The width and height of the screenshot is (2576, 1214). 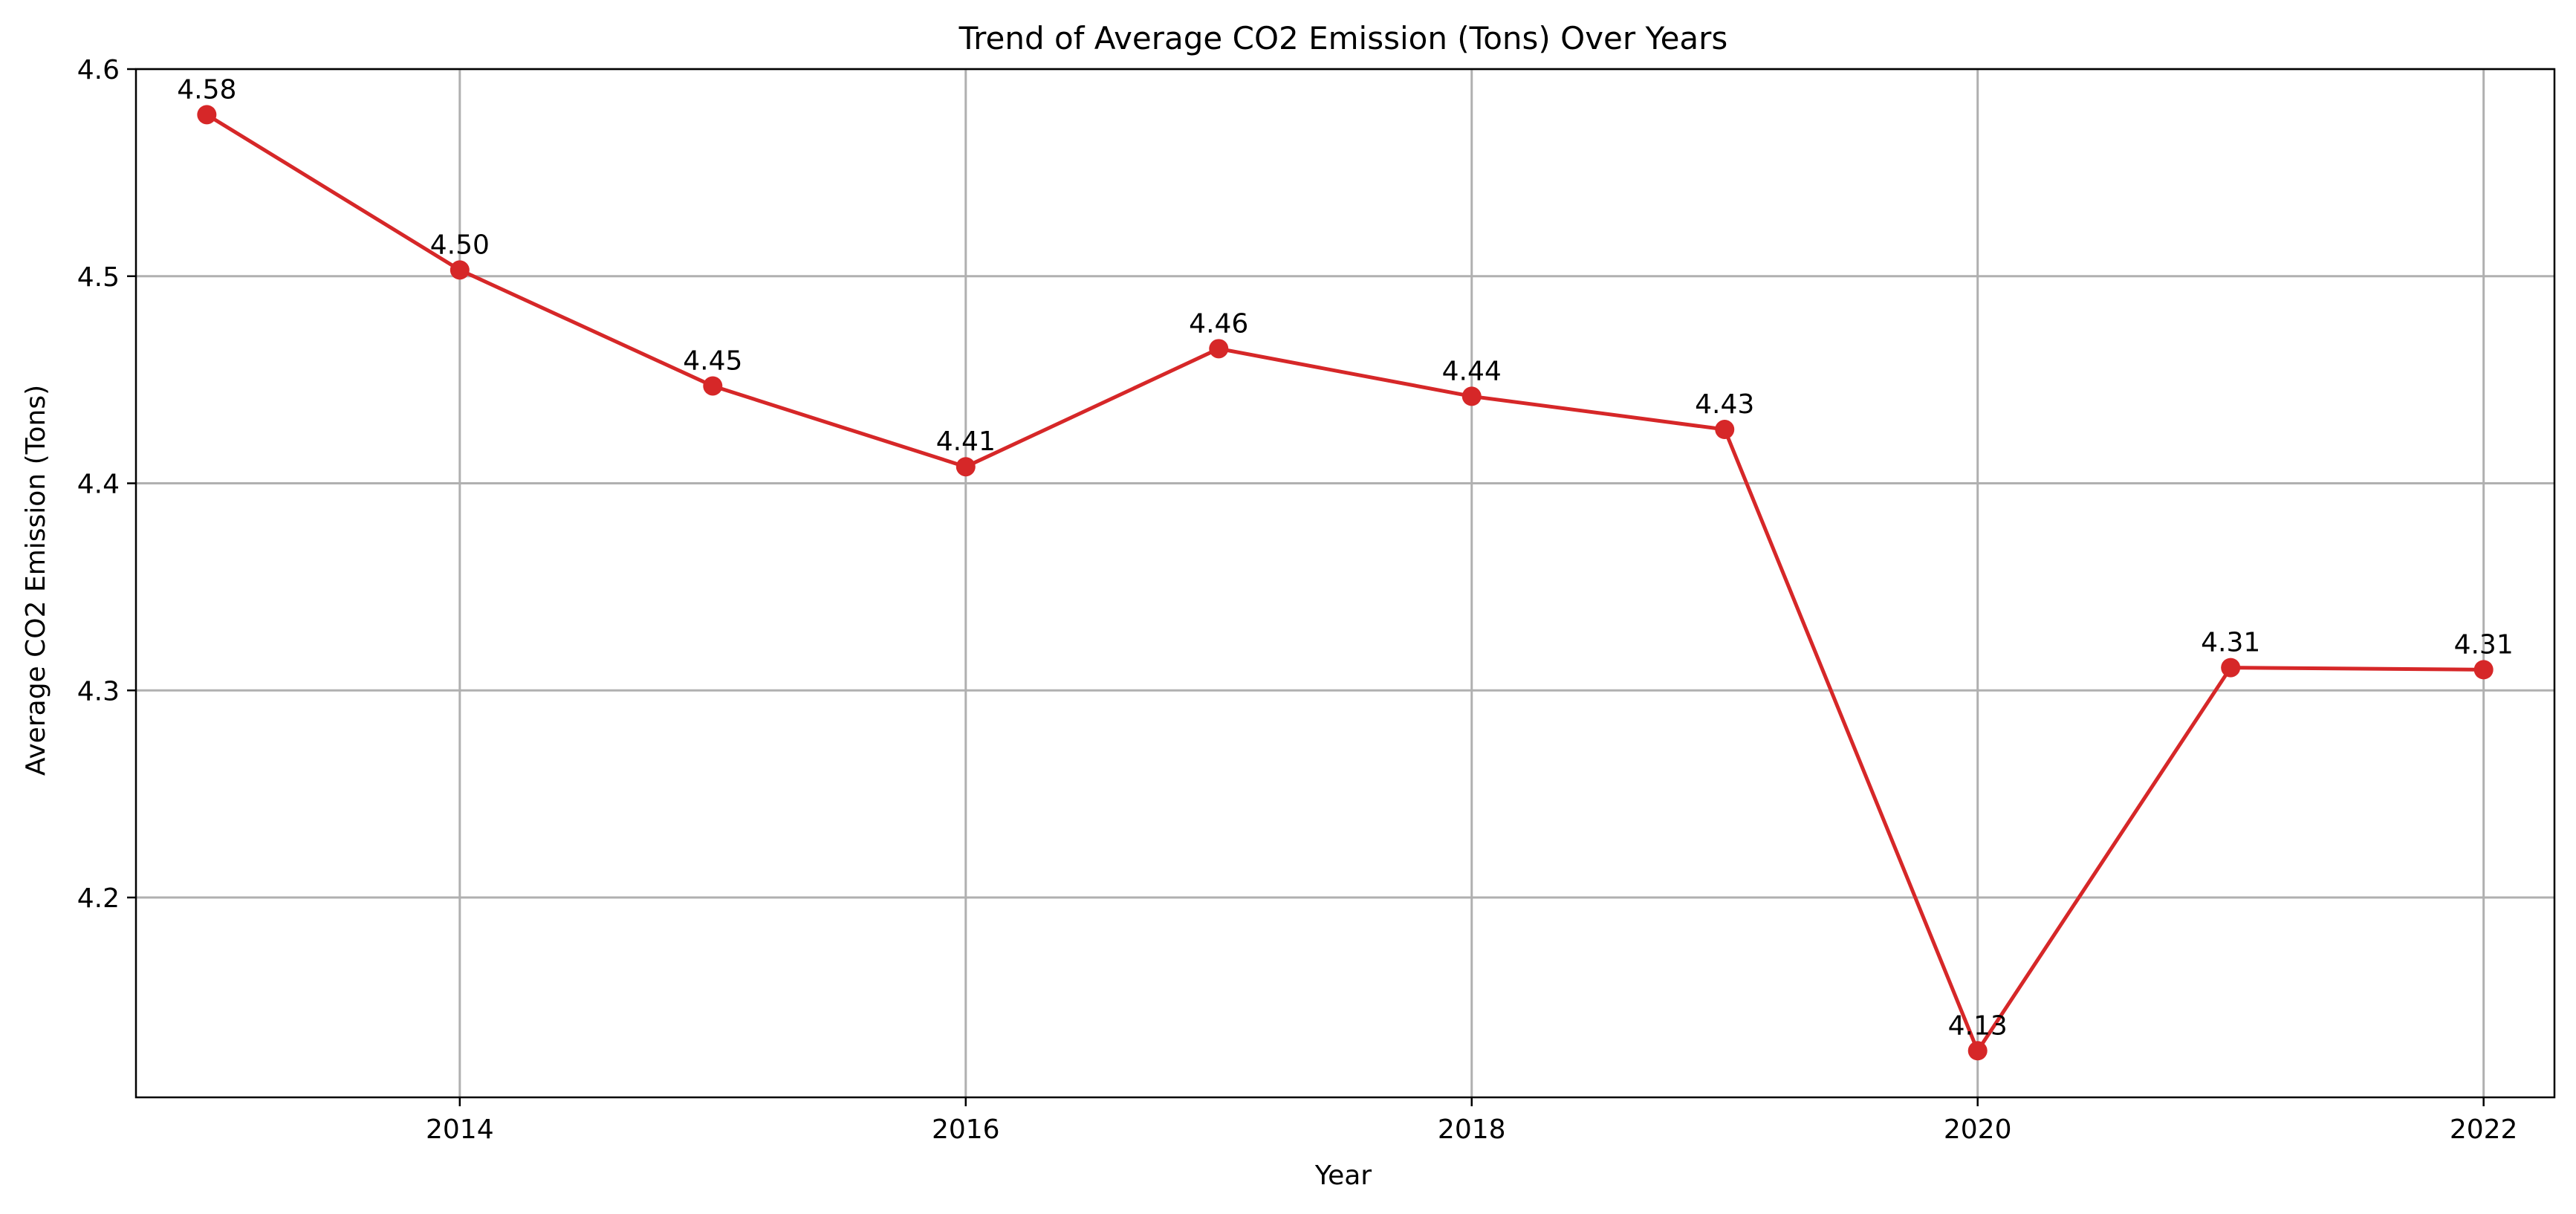 What do you see at coordinates (2484, 1130) in the screenshot?
I see `x-tick-label: 2022` at bounding box center [2484, 1130].